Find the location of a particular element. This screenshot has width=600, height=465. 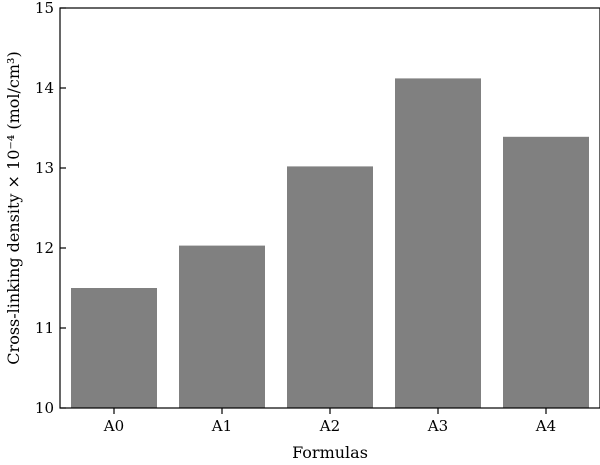

bar-a4 is located at coordinates (546, 272).